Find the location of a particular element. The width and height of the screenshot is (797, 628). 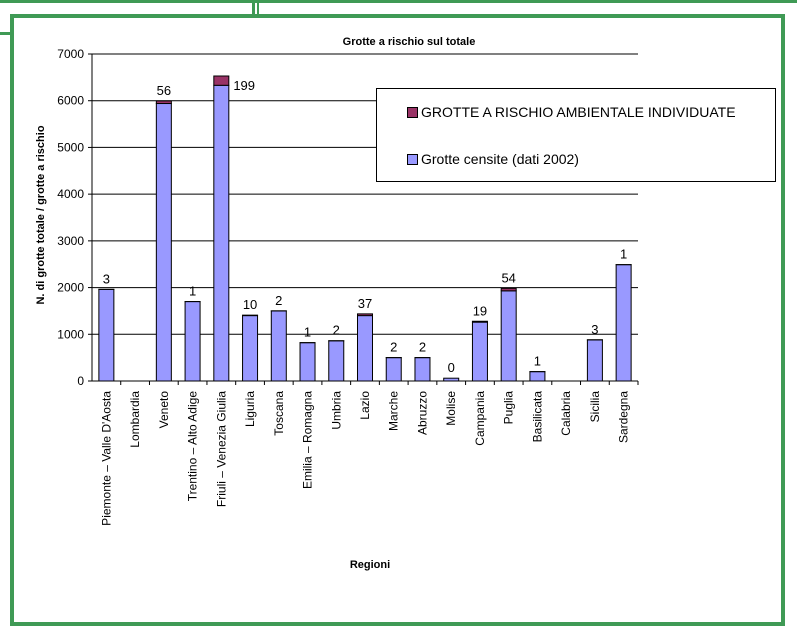

x-tick-label: Calabria is located at coordinates (566, 413).